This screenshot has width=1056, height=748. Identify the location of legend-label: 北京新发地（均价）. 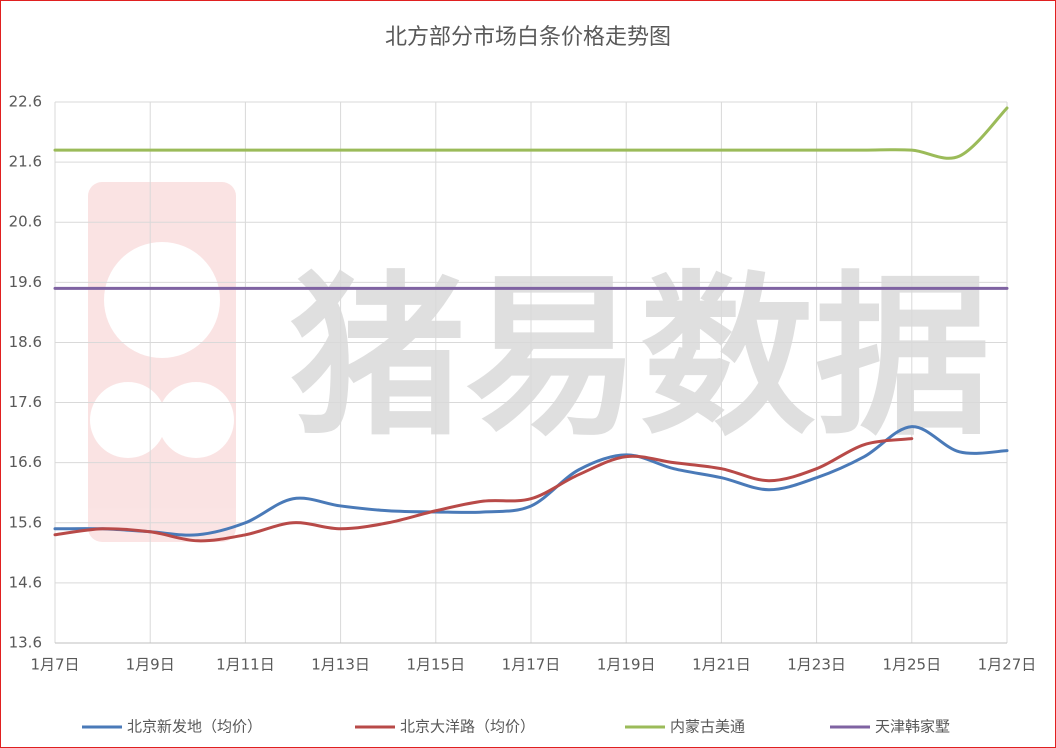
(194, 727).